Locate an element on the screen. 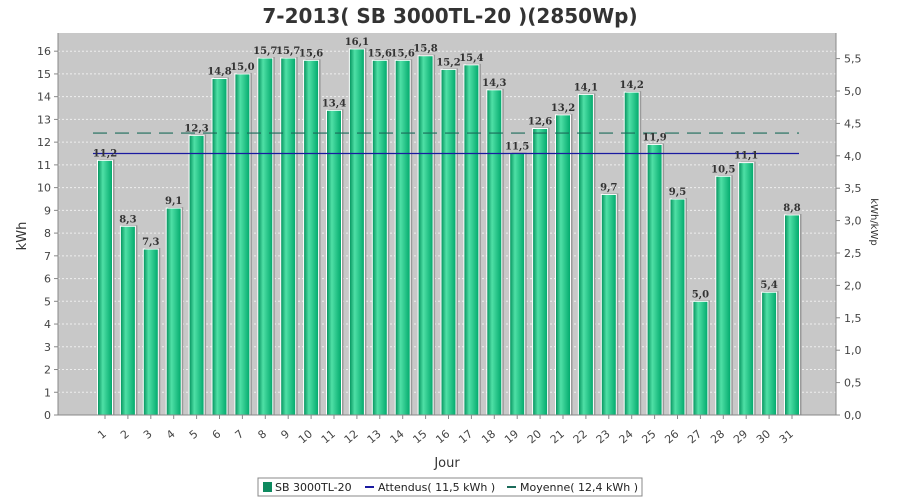 Image resolution: width=900 pixels, height=500 pixels. x-tick-label: 8 is located at coordinates (263, 434).